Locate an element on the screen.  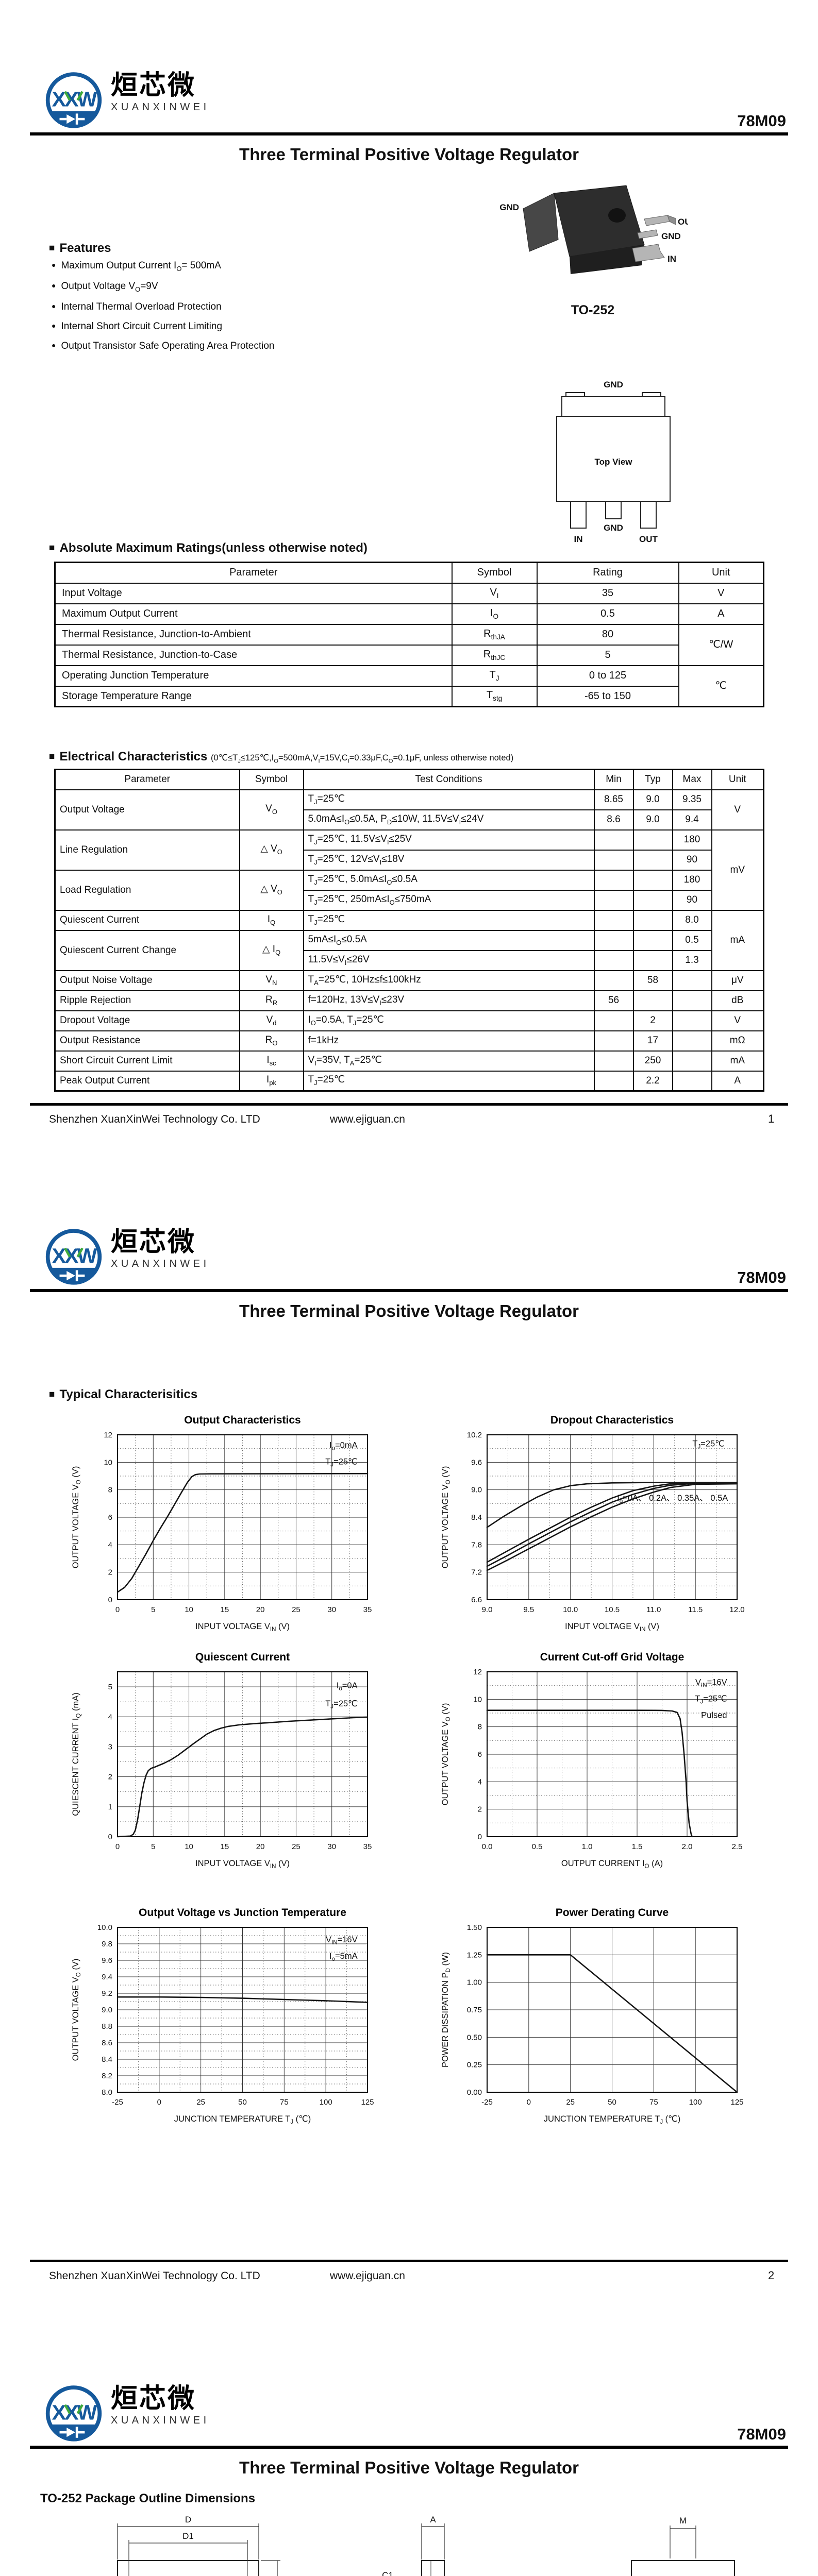
svg-text: 1.25 is located at coordinates (474, 1955).